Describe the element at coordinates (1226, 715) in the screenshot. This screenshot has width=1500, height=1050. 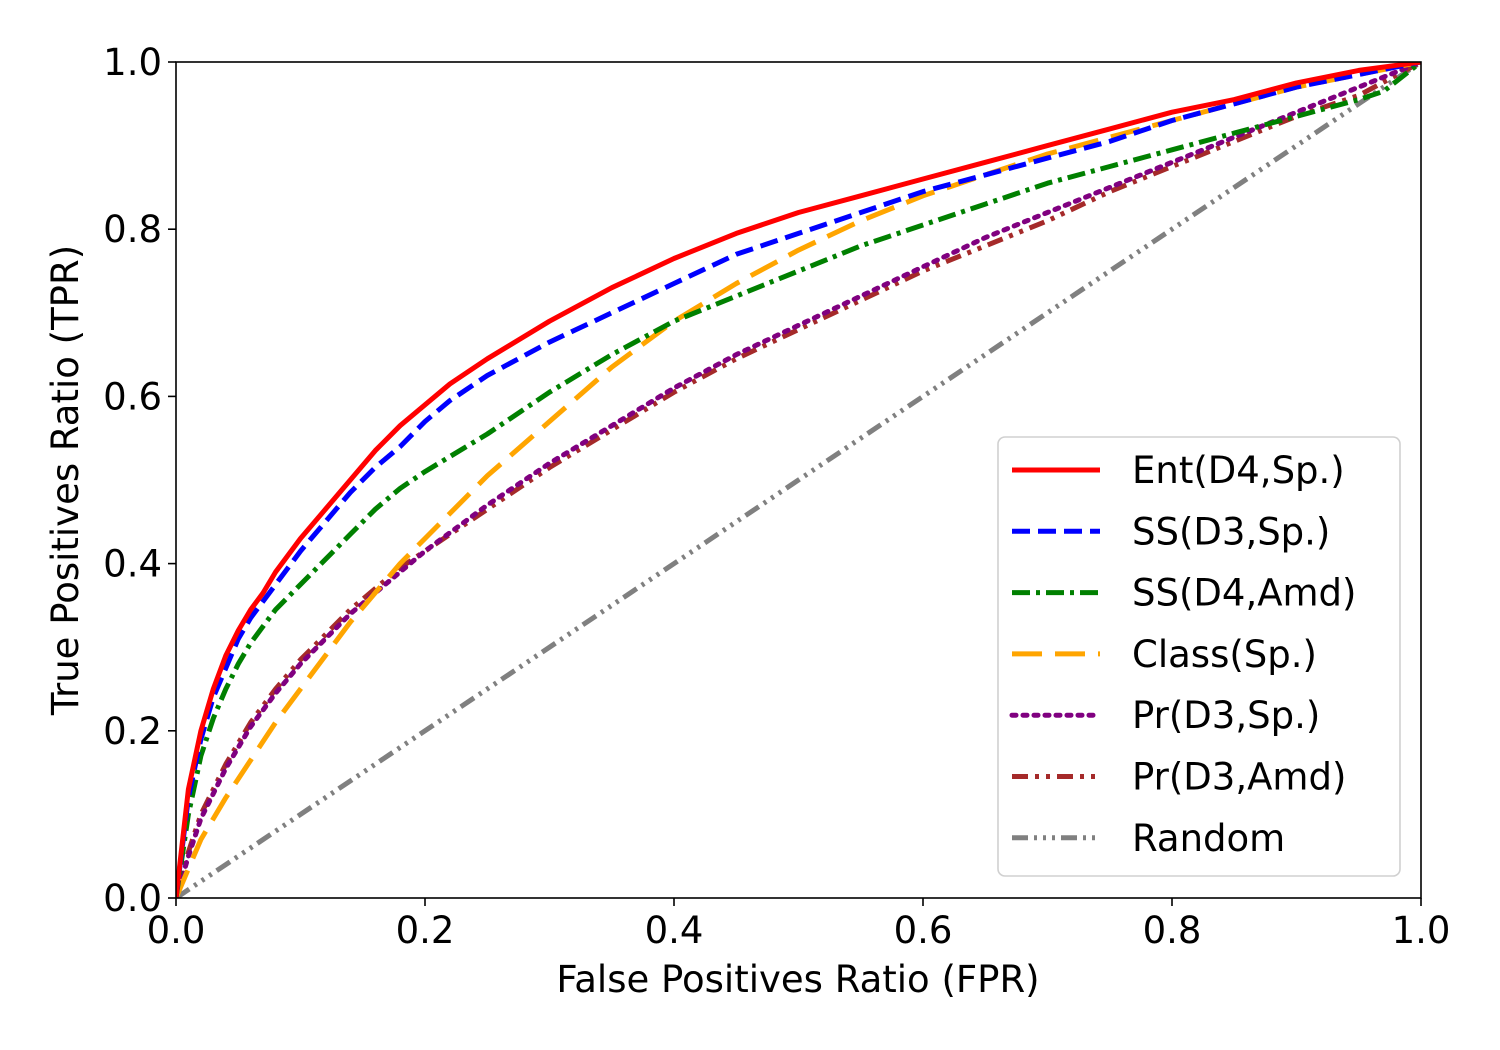
I see `legend-label-pr-d3-sp: Pr(D3,Sp.)` at that location.